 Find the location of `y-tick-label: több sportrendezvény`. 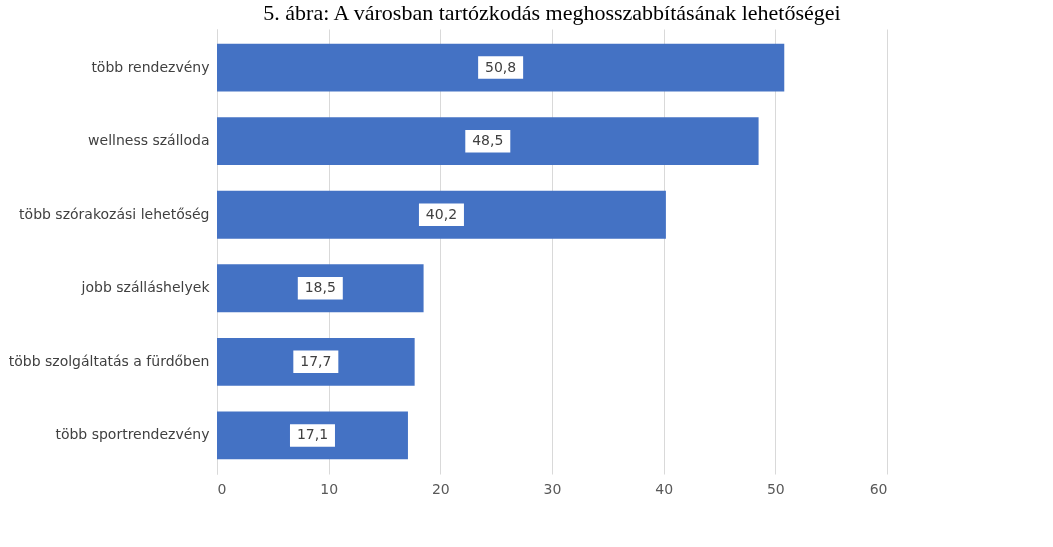

y-tick-label: több sportrendezvény is located at coordinates (132, 434).